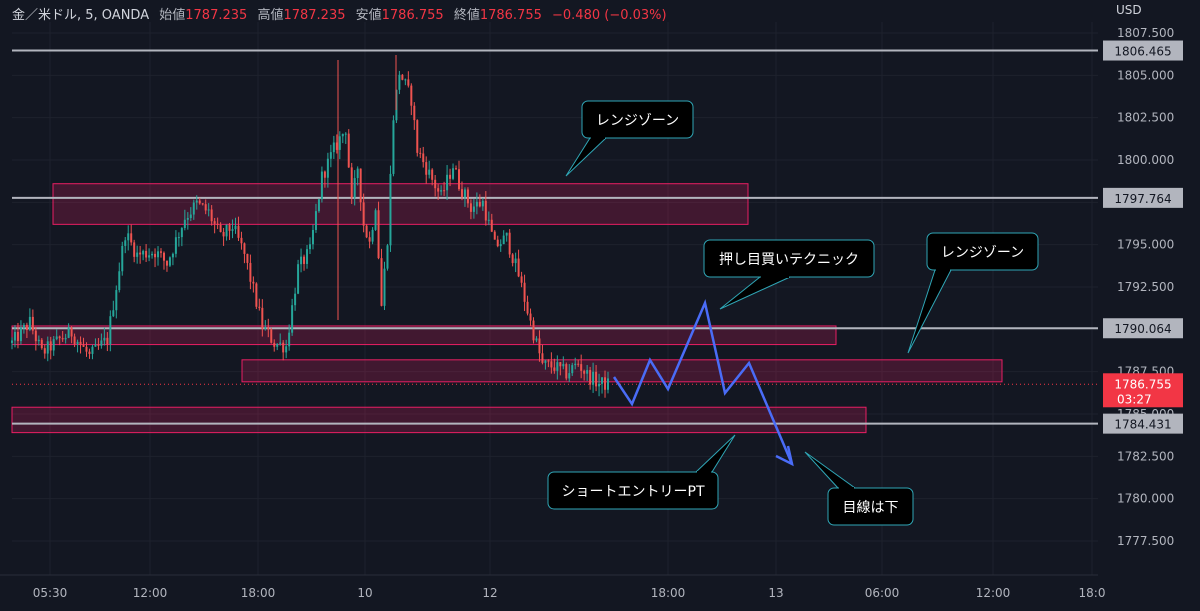 The width and height of the screenshot is (1200, 611). Describe the element at coordinates (882, 593) in the screenshot. I see `x-tick-label: 06:00` at that location.